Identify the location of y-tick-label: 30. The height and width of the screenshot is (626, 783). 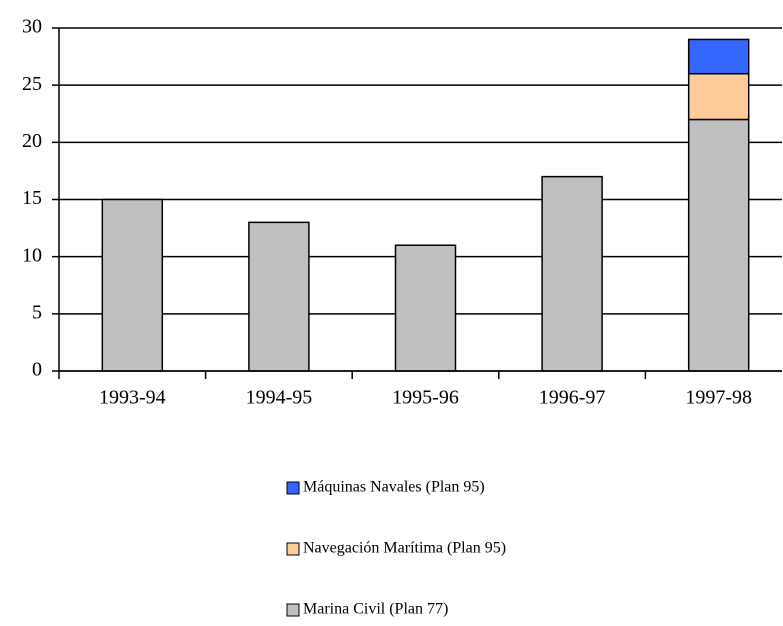
(32, 27).